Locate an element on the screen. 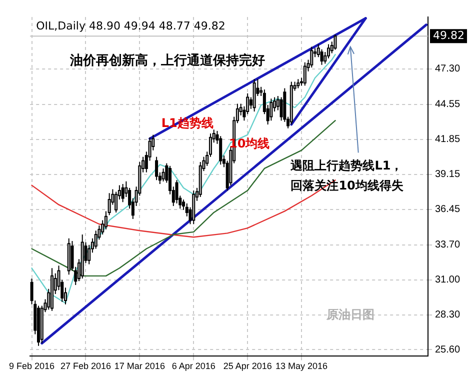 The width and height of the screenshot is (475, 381). y-tick-label: 44.55 is located at coordinates (447, 104).